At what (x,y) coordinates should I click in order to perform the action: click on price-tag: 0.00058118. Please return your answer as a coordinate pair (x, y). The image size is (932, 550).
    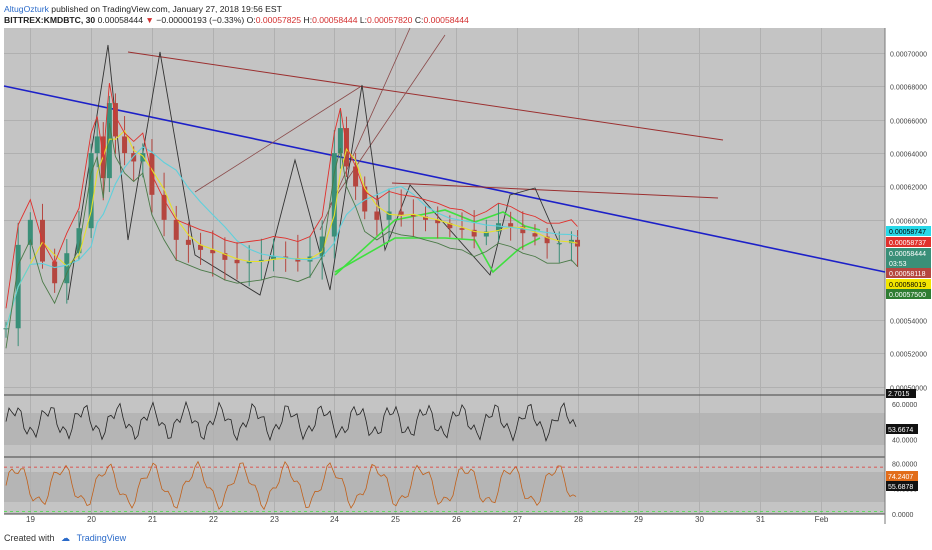
    Looking at the image, I should click on (907, 274).